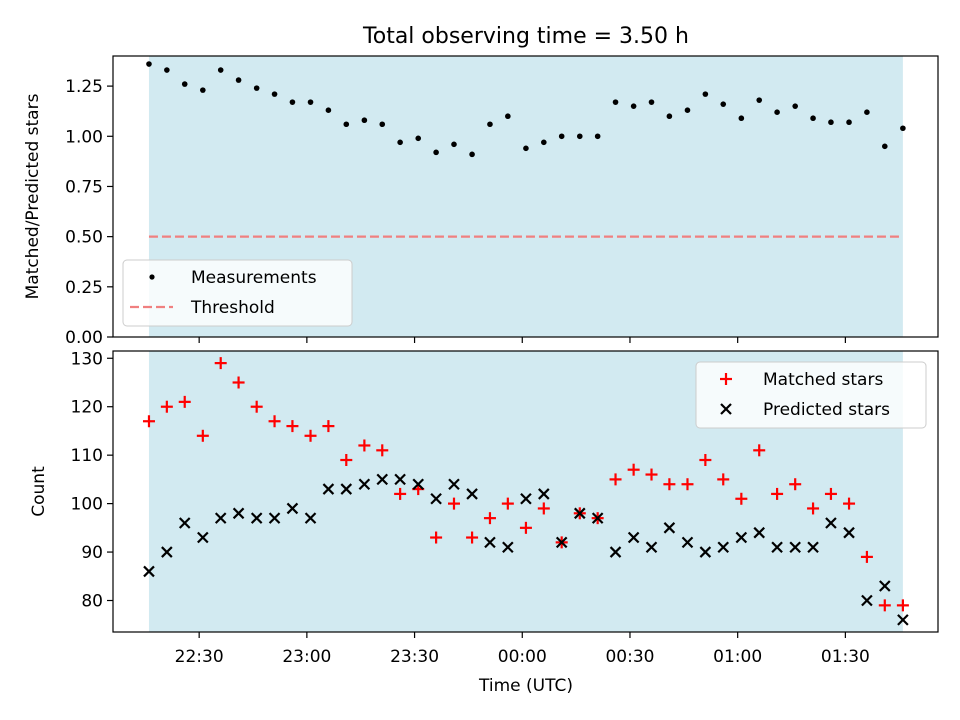 The height and width of the screenshot is (720, 960). What do you see at coordinates (823, 380) in the screenshot?
I see `legend-matched-label: Matched stars` at bounding box center [823, 380].